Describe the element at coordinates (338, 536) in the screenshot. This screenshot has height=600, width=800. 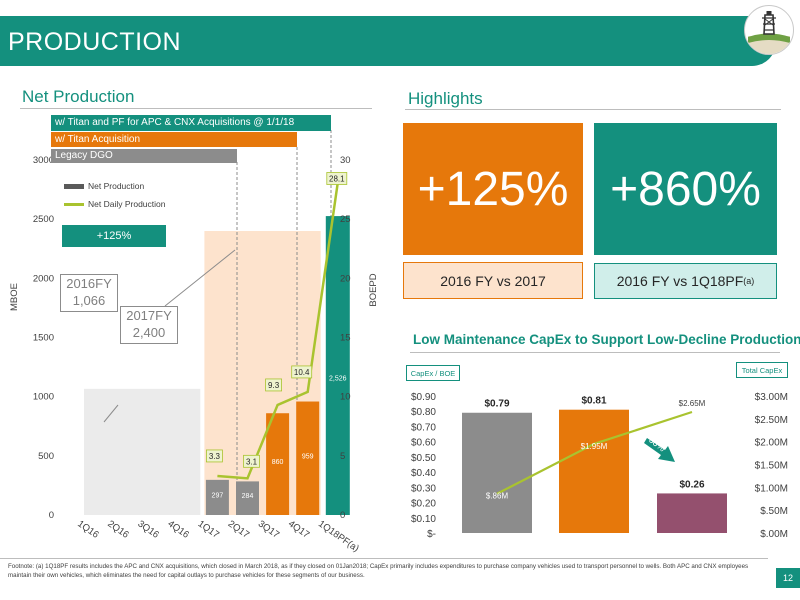
I see `x-tick-label: 1Q18PF(a)` at that location.